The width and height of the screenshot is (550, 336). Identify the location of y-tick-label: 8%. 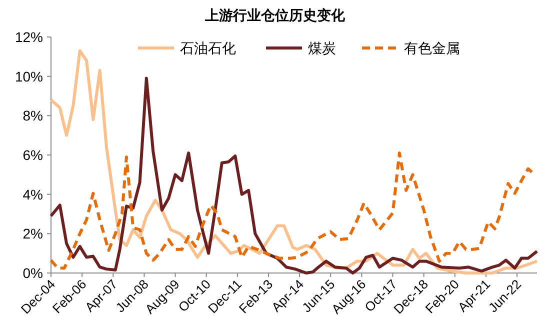
(32, 116).